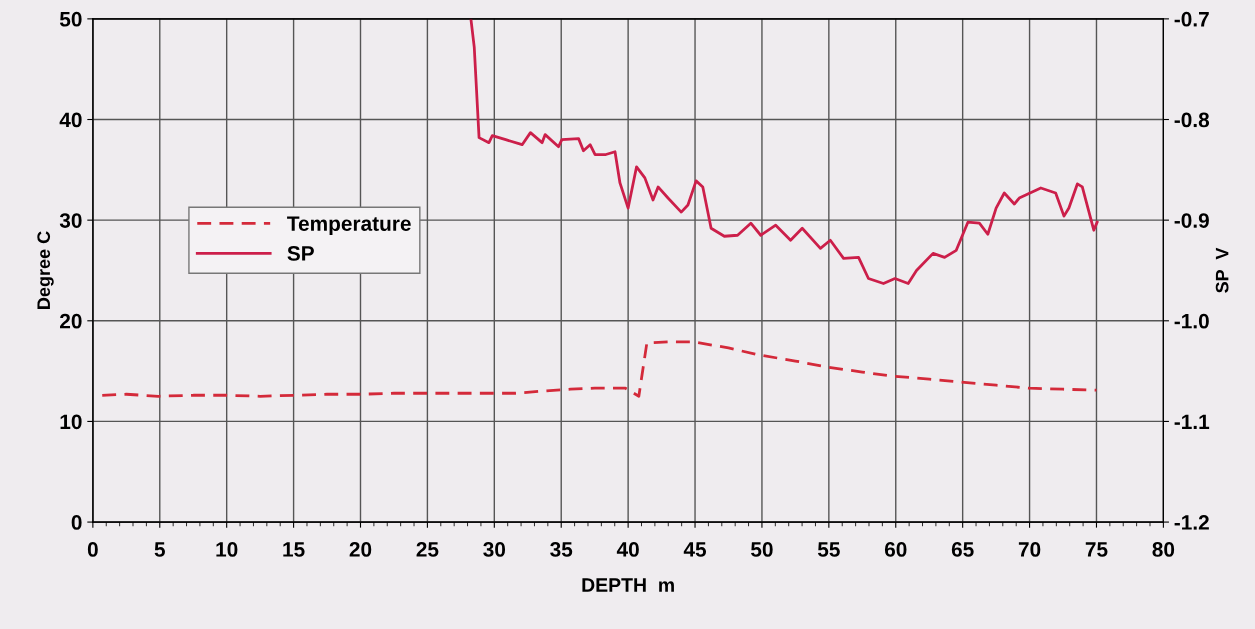 This screenshot has width=1255, height=629. What do you see at coordinates (71, 422) in the screenshot?
I see `y-tick-label: 10` at bounding box center [71, 422].